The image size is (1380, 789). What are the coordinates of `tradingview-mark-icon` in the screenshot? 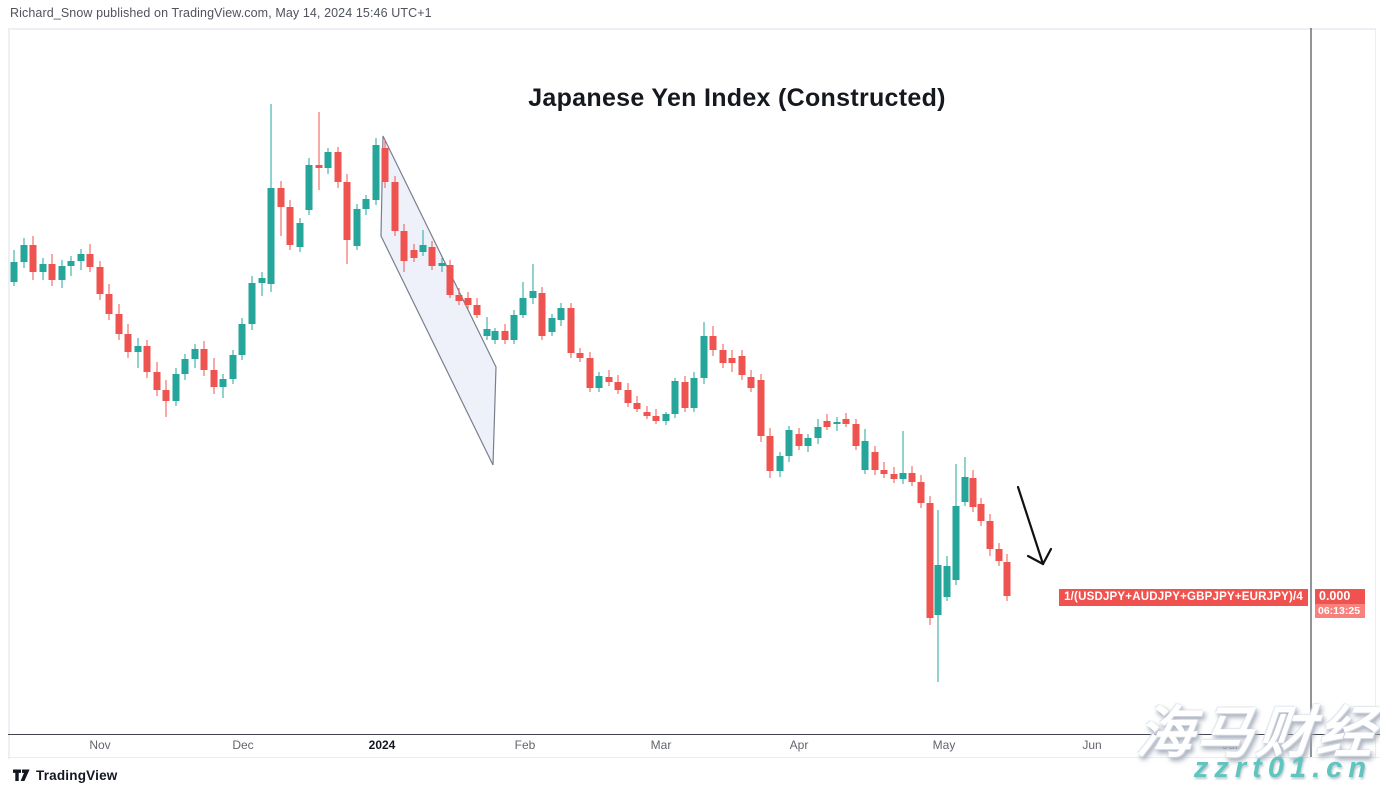 It's located at (21, 775).